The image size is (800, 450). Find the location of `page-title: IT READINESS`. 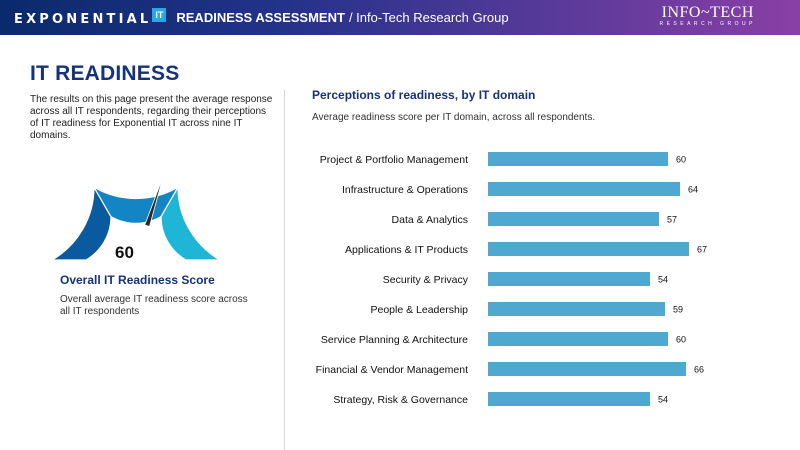

page-title: IT READINESS is located at coordinates (105, 73).